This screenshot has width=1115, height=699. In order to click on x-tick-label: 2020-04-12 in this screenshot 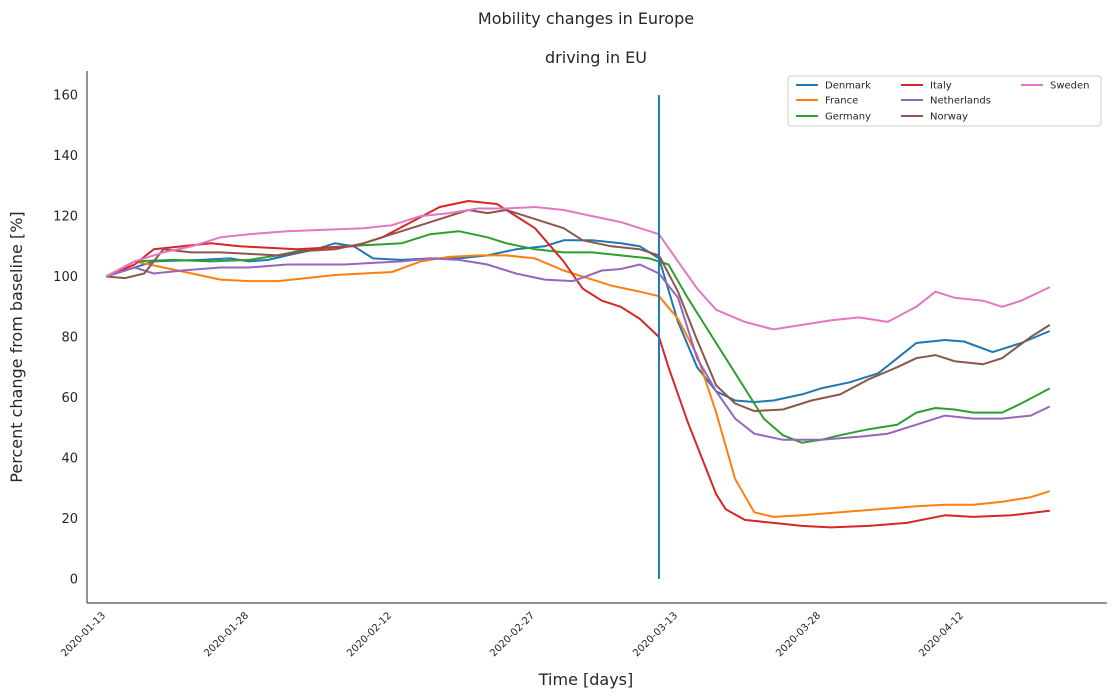, I will do `click(941, 634)`.